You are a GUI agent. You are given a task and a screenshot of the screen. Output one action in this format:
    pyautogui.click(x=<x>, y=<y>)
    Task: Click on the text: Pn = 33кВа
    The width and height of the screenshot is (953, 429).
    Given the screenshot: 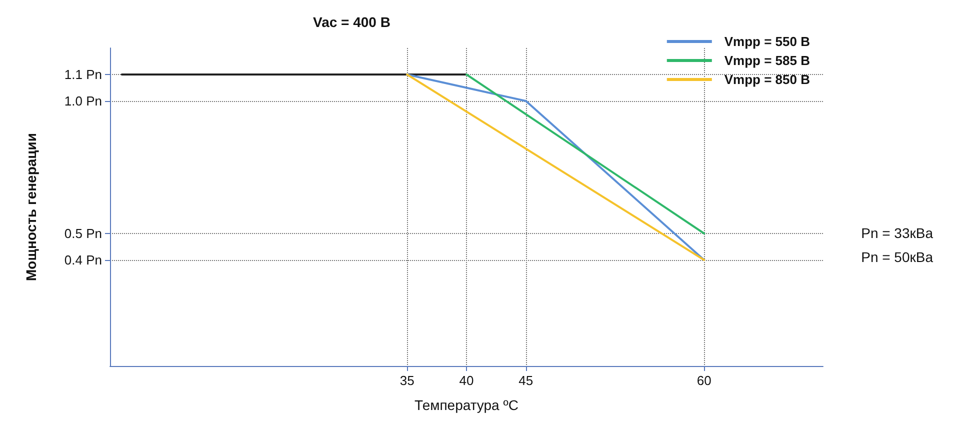 What is the action you would take?
    pyautogui.click(x=897, y=233)
    